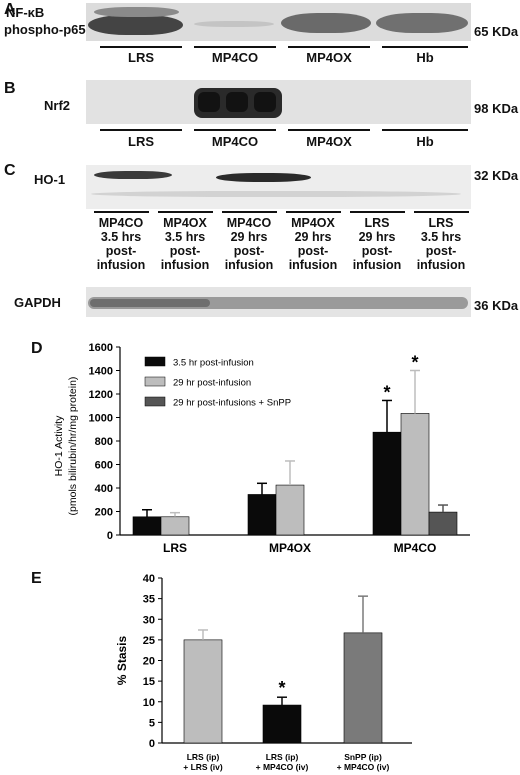 The width and height of the screenshot is (520, 775). I want to click on phospho-p65-label: phospho-p65, so click(45, 29).